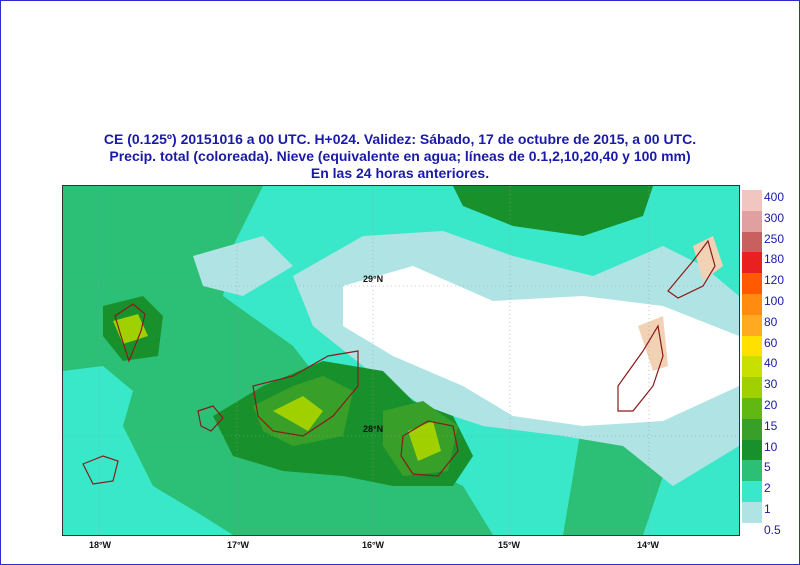  What do you see at coordinates (653, 343) in the screenshot?
I see `field-fuerteventura` at bounding box center [653, 343].